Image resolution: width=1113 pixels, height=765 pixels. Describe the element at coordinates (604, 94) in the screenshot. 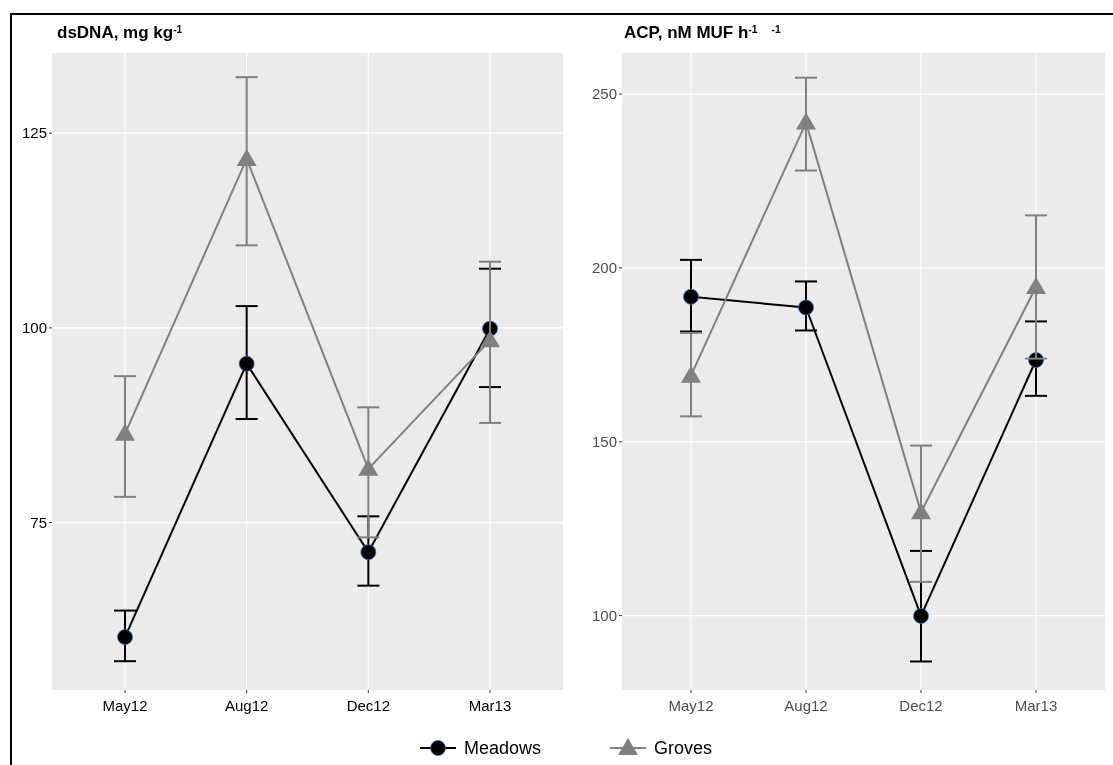

I see `y-tick-label: 250` at that location.